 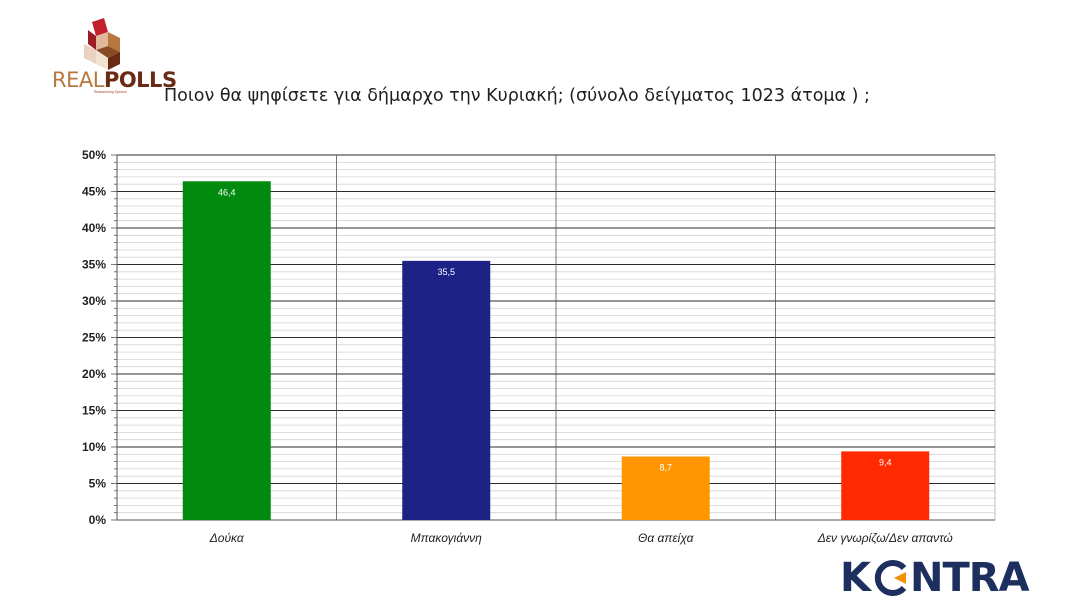 I want to click on y-tick-label: 10%, so click(x=94, y=447).